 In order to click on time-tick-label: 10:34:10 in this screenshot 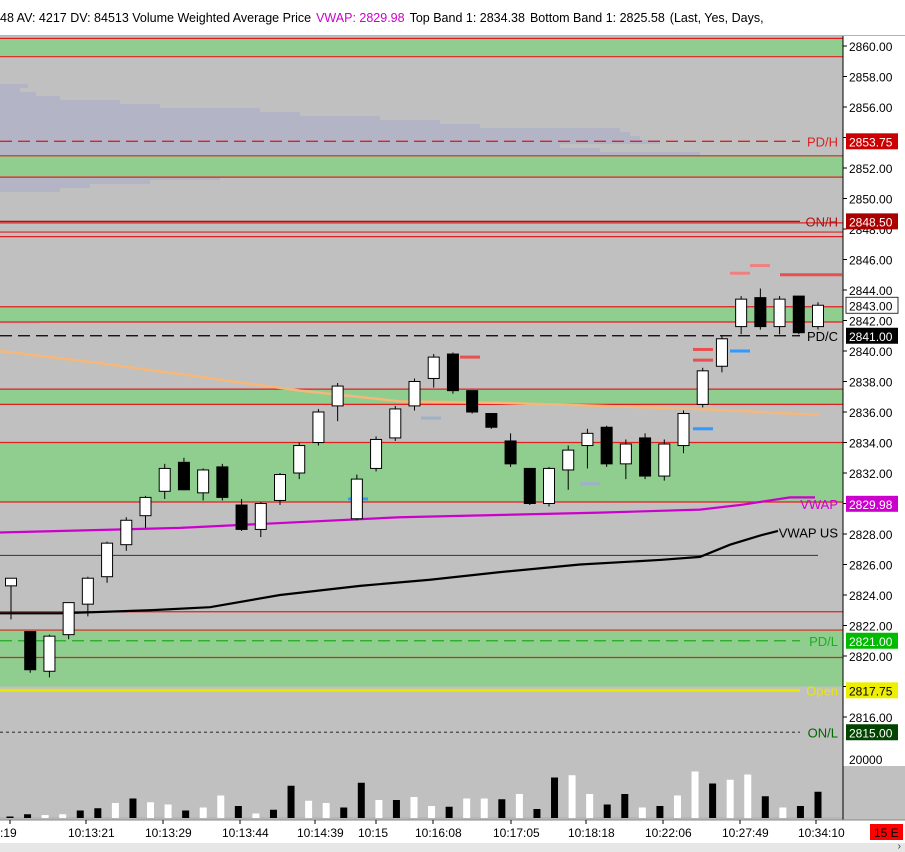, I will do `click(821, 833)`.